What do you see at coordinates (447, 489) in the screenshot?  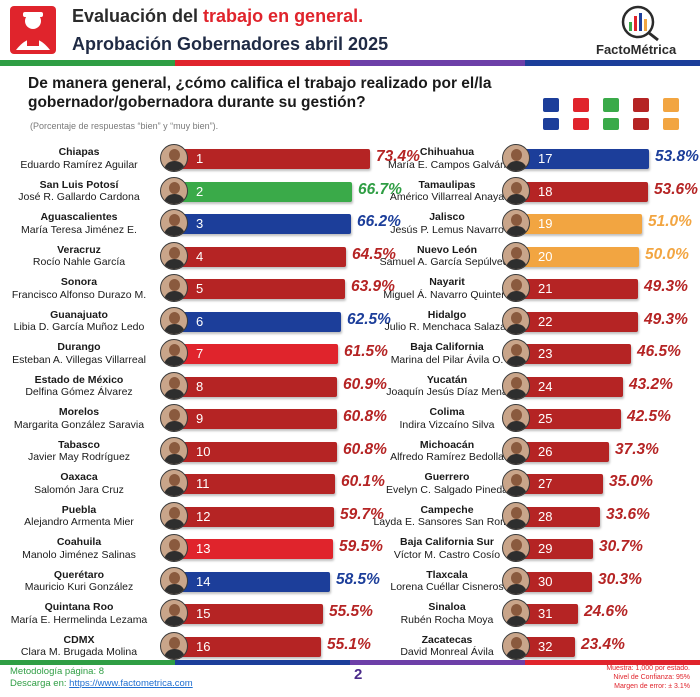 I see `governor-name: Evelyn C. Salgado Pineda` at bounding box center [447, 489].